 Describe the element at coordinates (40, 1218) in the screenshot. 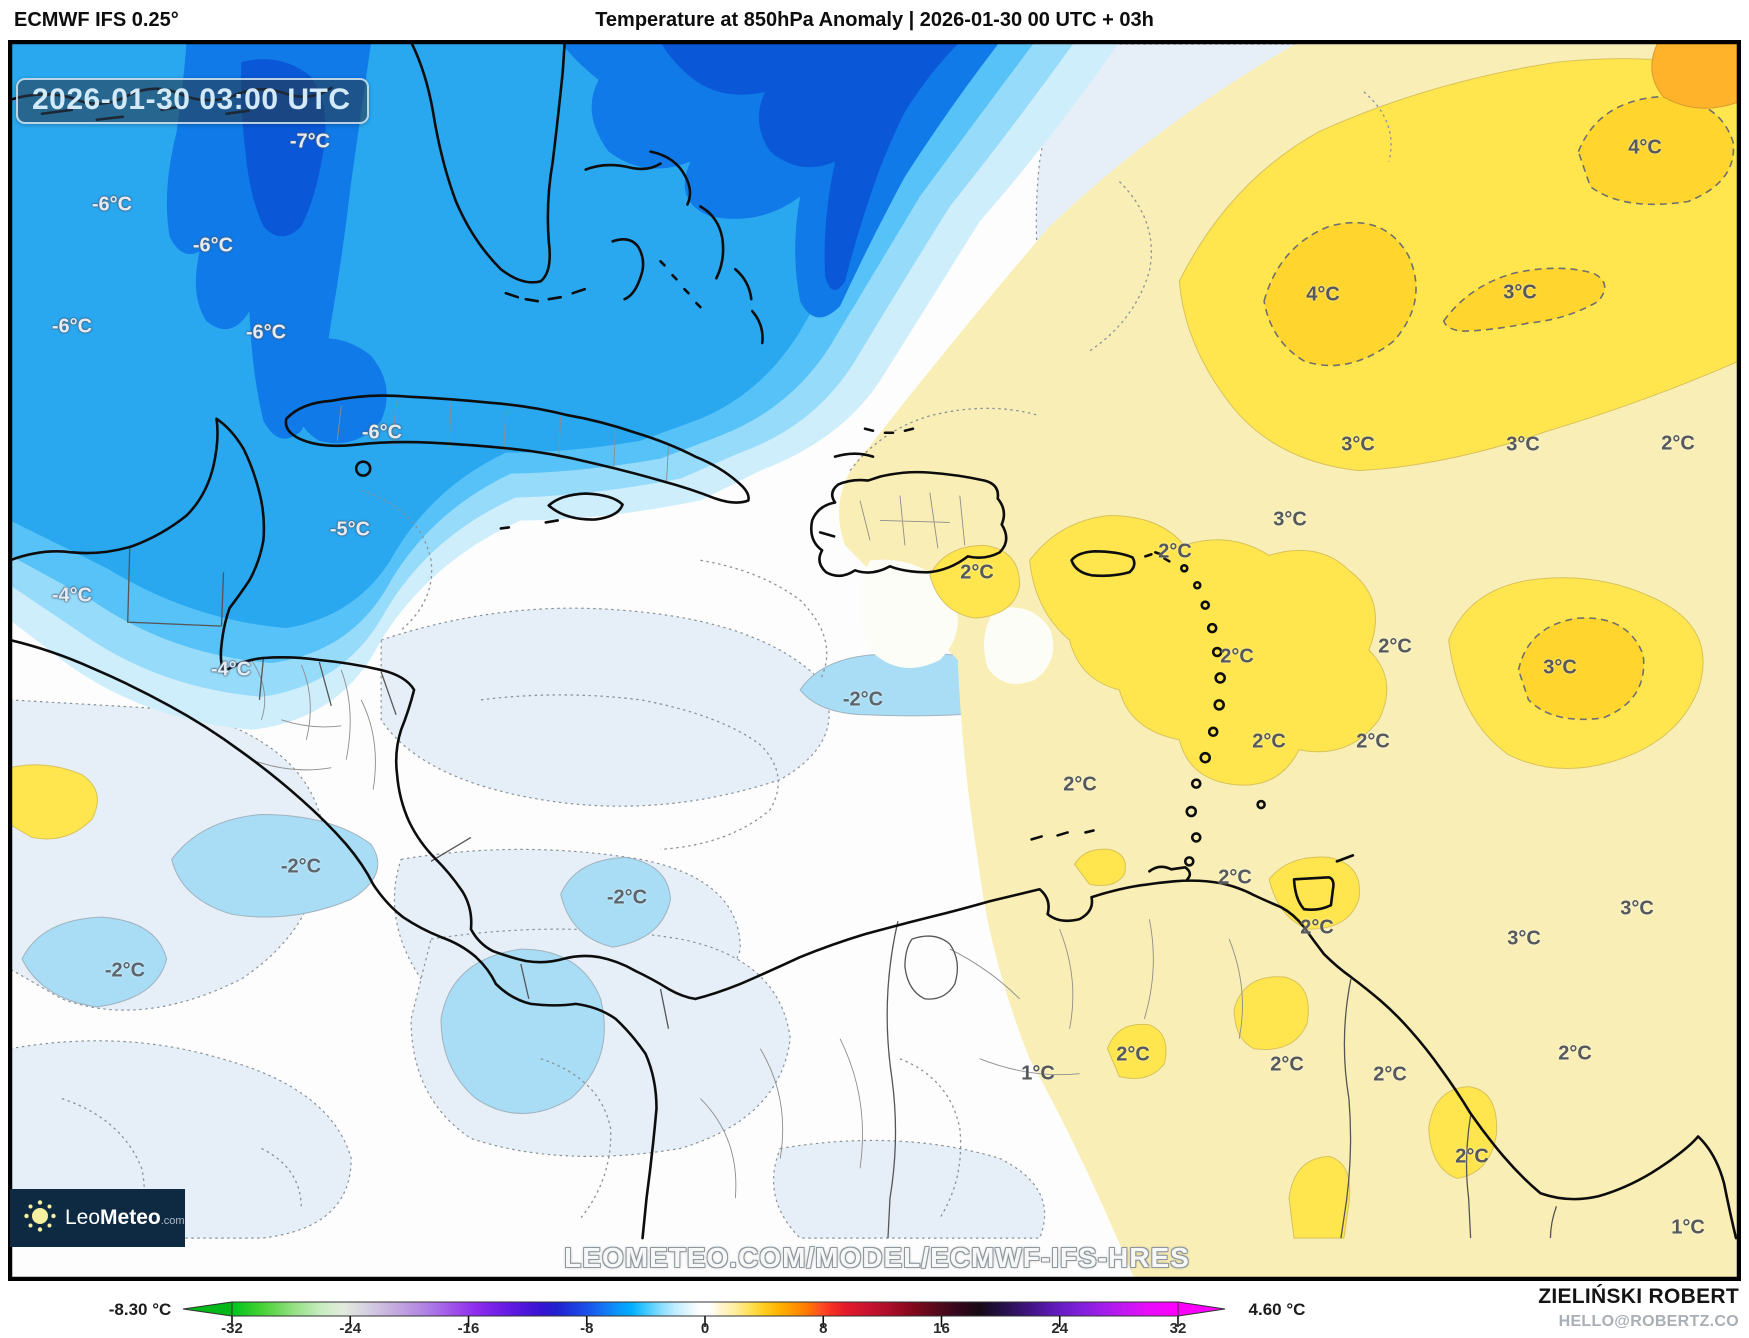

I see `sun-icon` at that location.